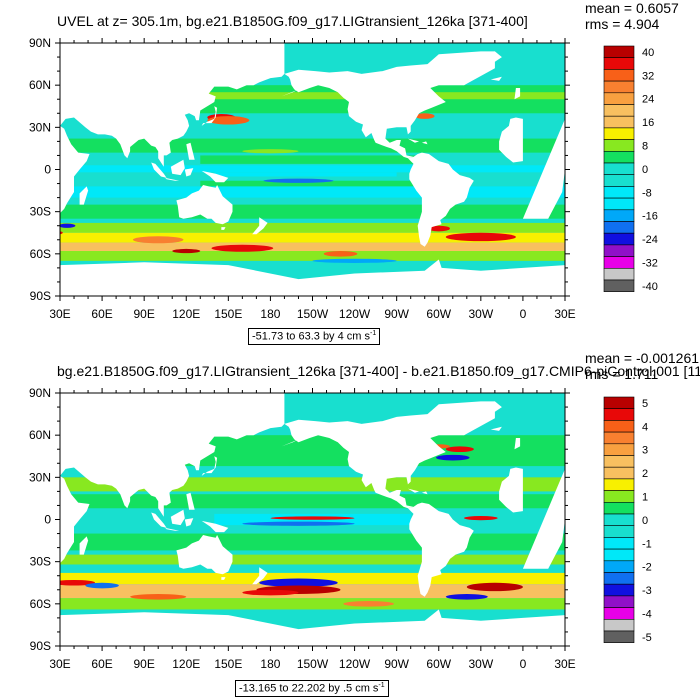  I want to click on x-tick-label: 90E, so click(143, 314).